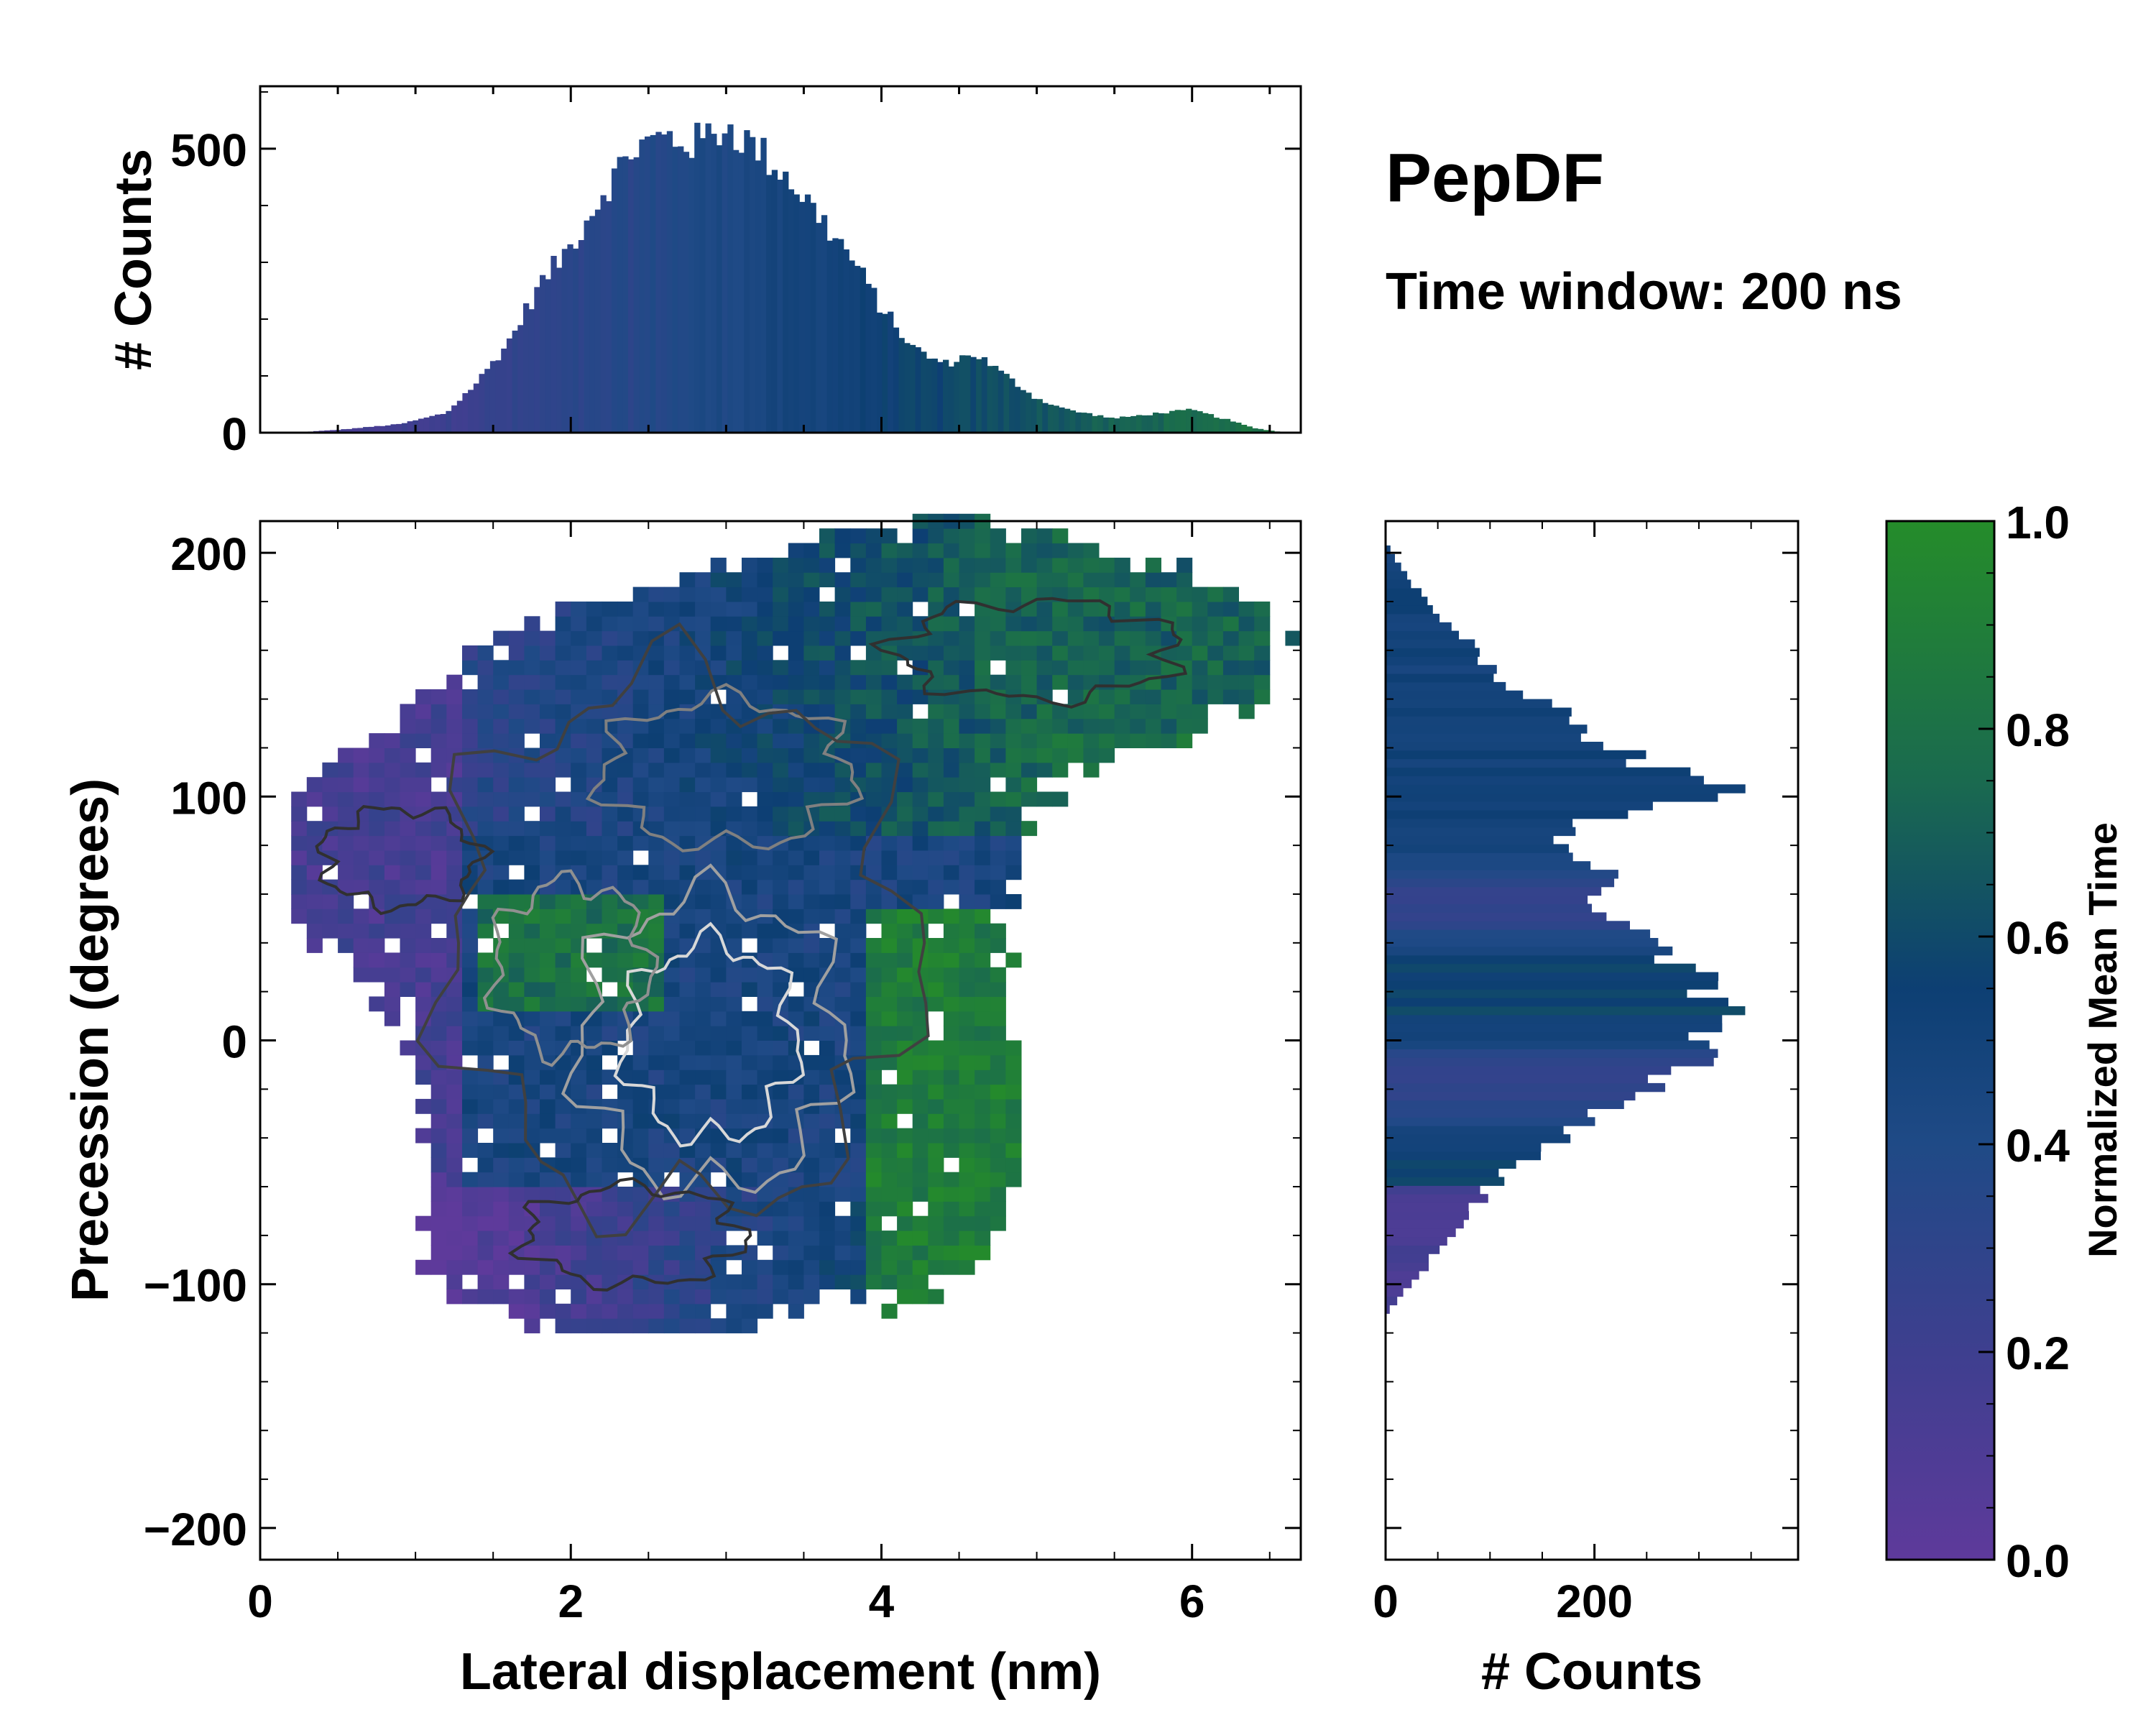  Describe the element at coordinates (630, 1234) in the screenshot. I see `heatmap-contour` at that location.